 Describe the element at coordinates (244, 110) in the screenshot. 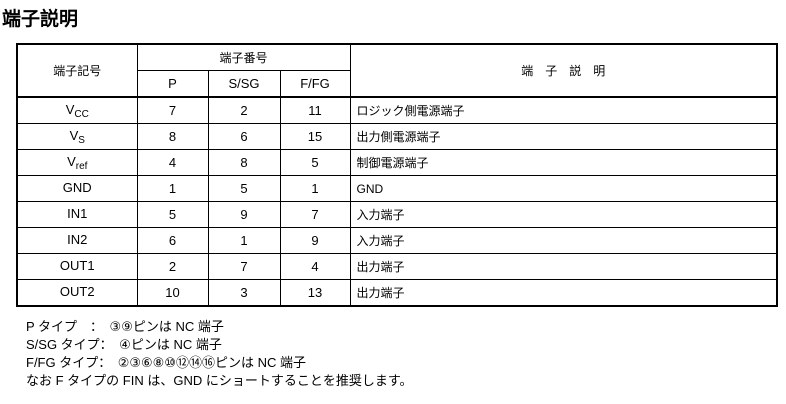

I see `pin-ssg: 2` at that location.